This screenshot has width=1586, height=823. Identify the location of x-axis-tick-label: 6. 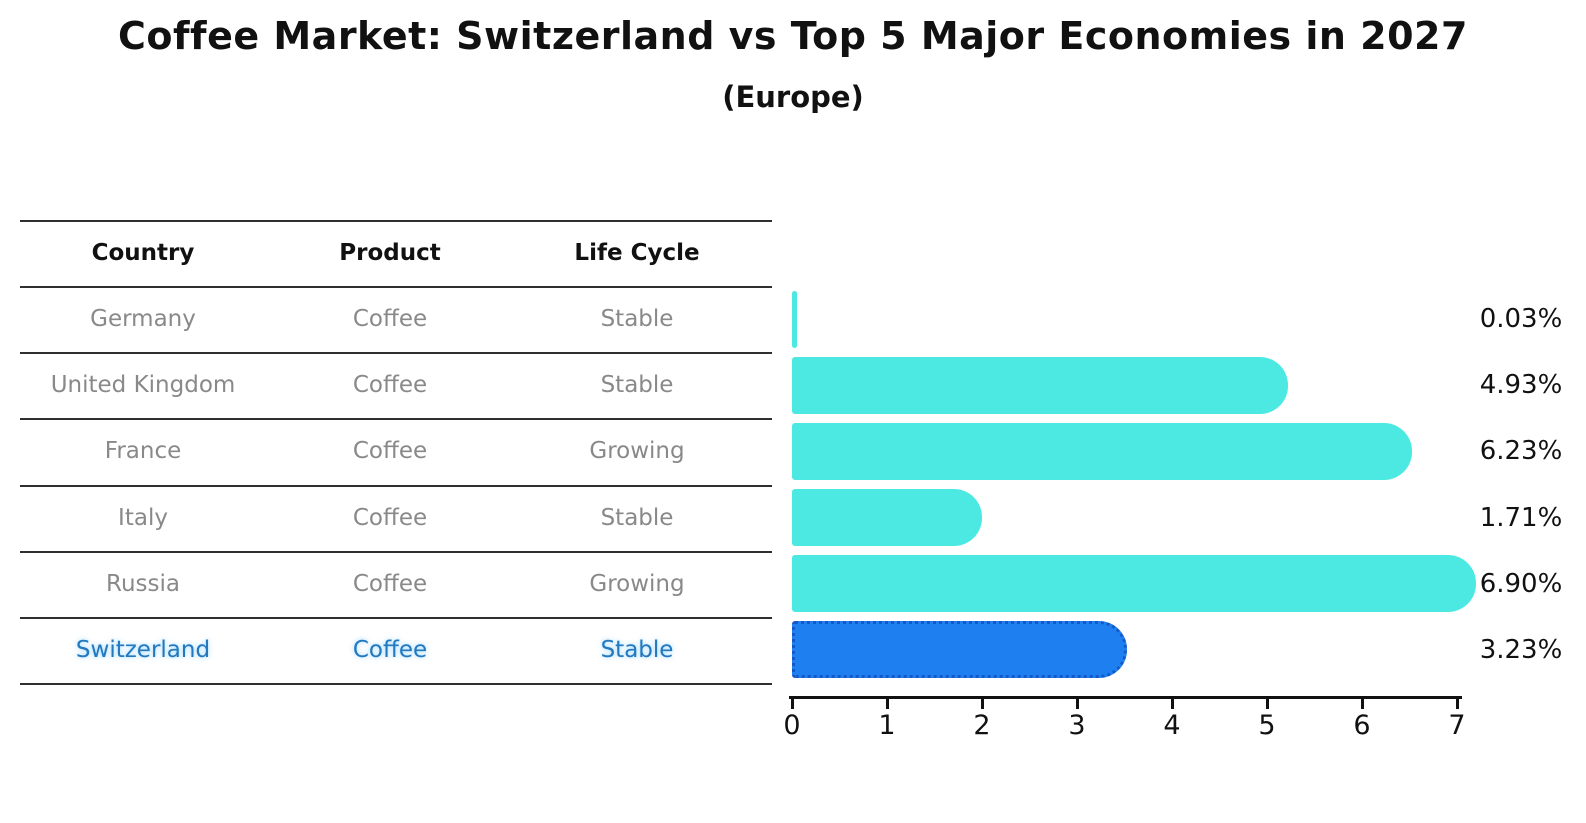
(1362, 725).